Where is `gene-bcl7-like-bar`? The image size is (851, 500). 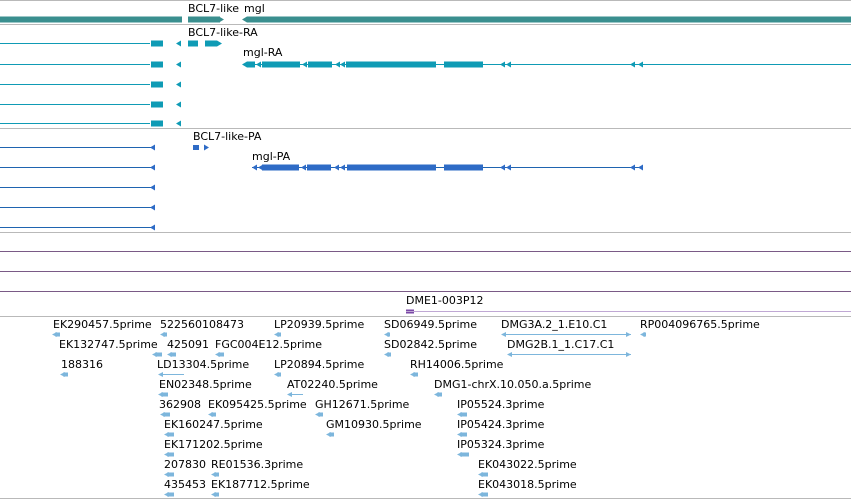
gene-bcl7-like-bar is located at coordinates (204, 19).